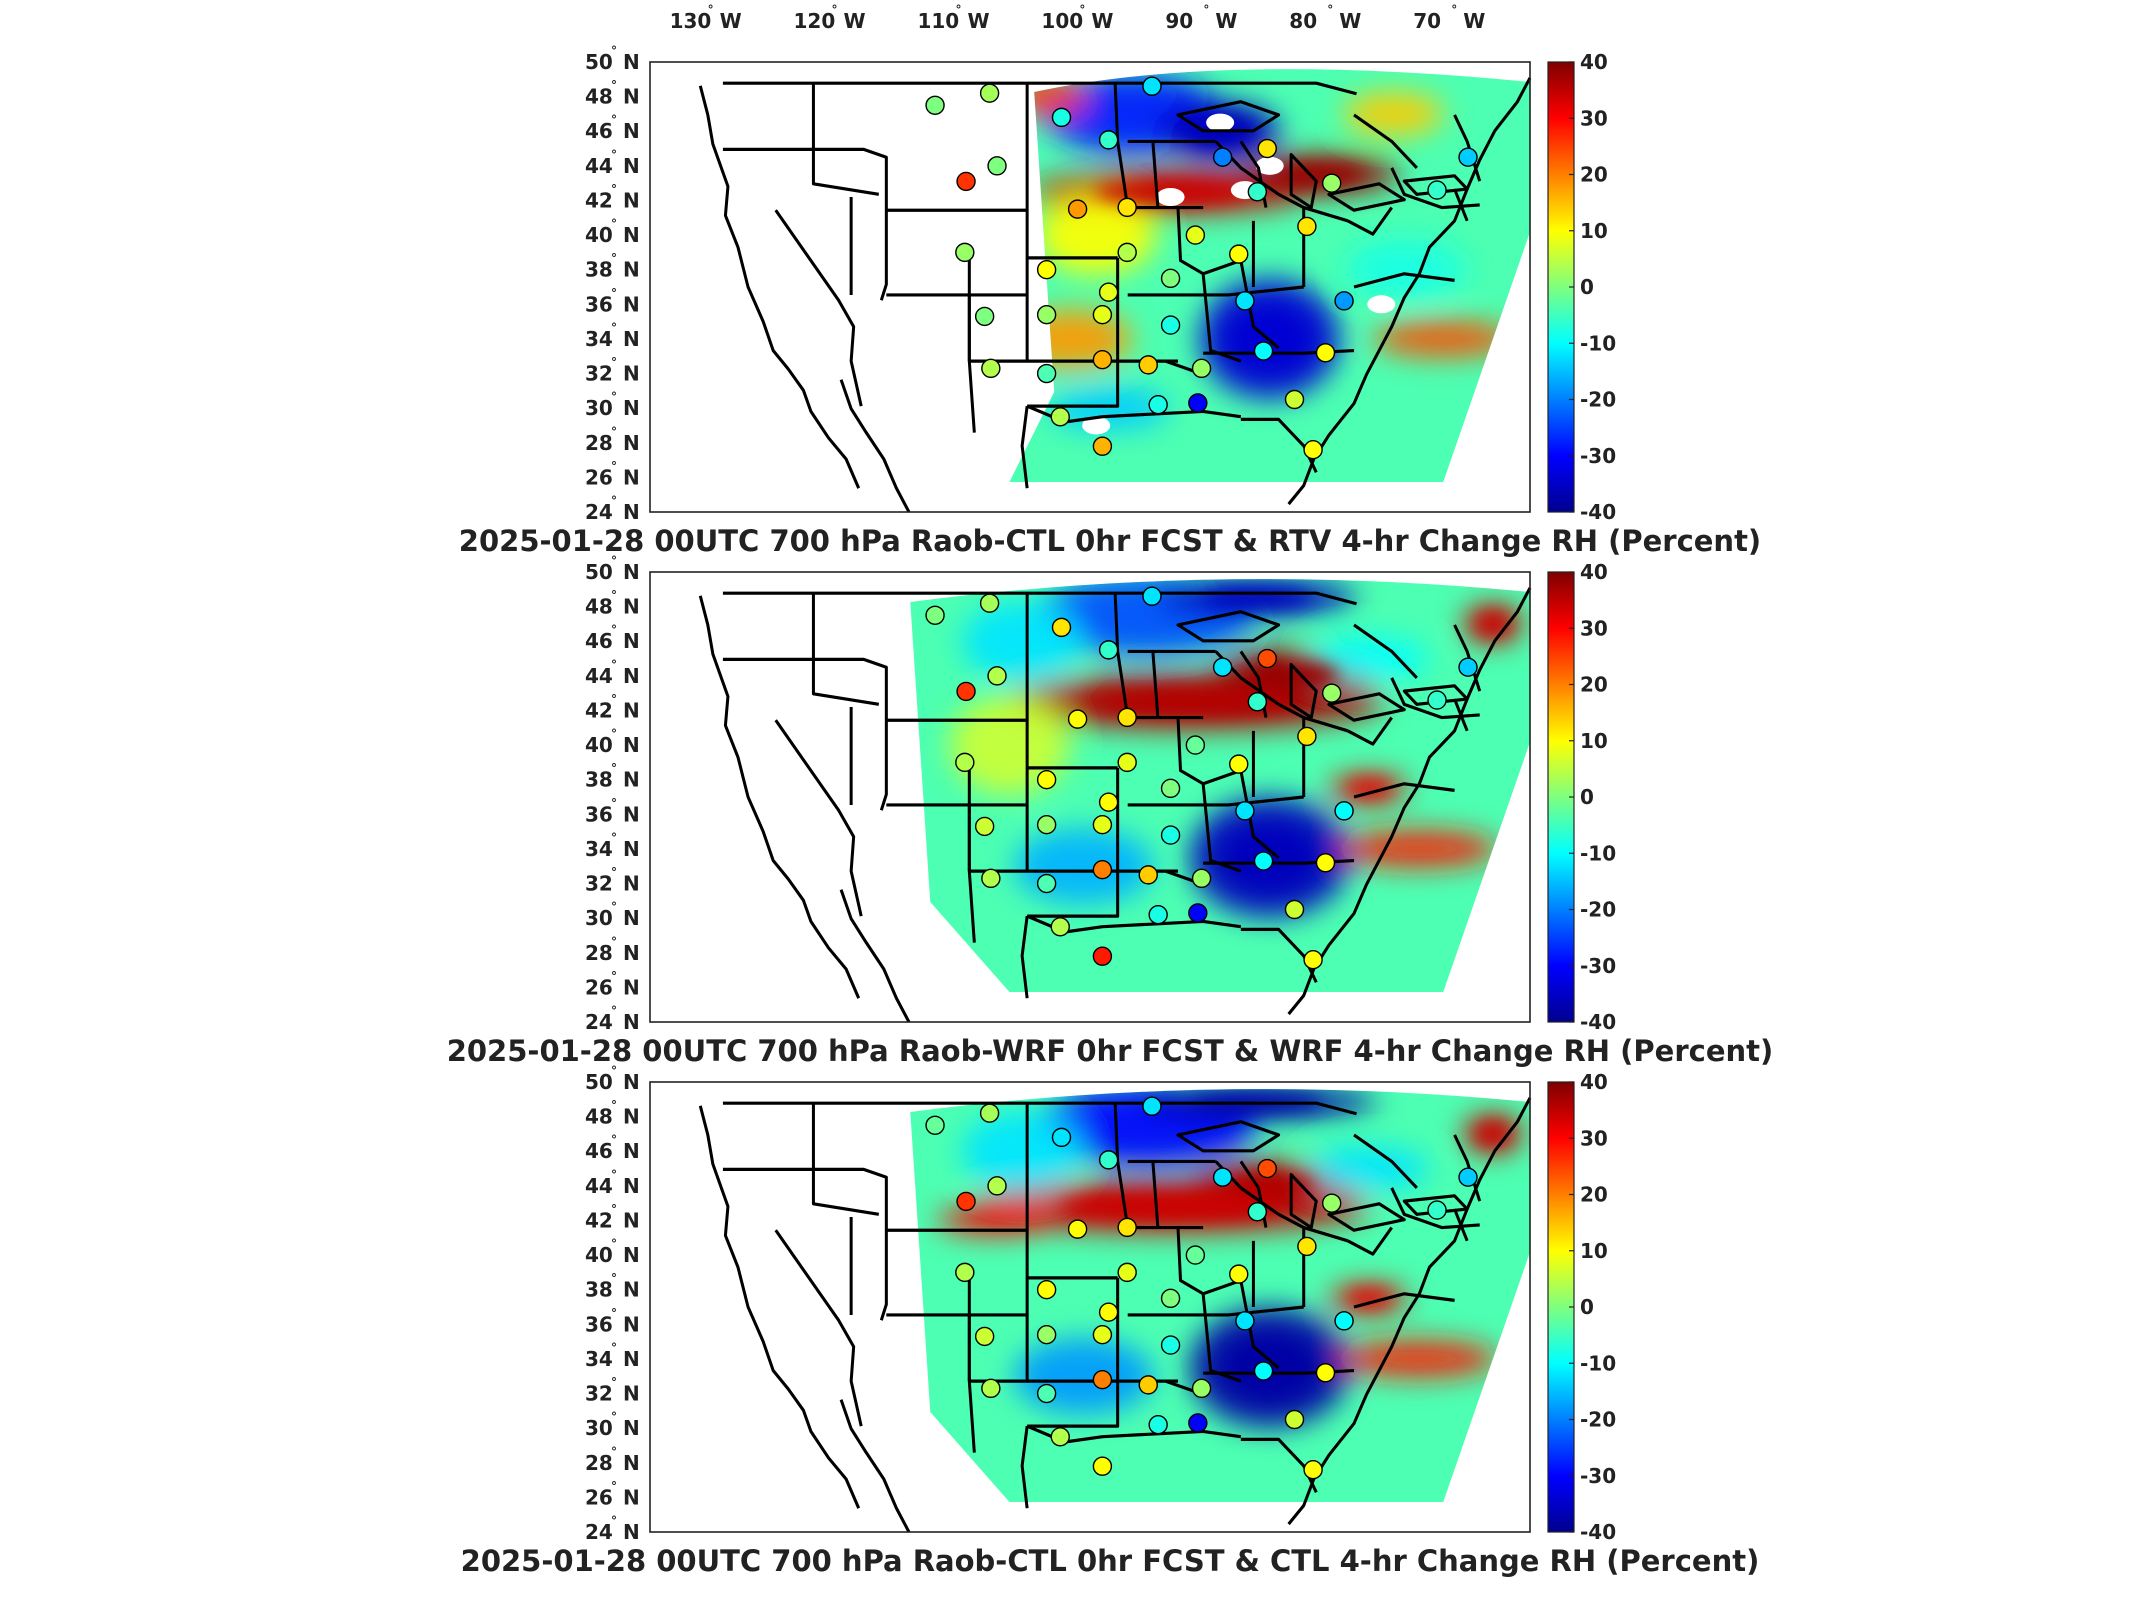 The width and height of the screenshot is (2133, 1600). What do you see at coordinates (599, 1324) in the screenshot?
I see `latitude-label: 36` at bounding box center [599, 1324].